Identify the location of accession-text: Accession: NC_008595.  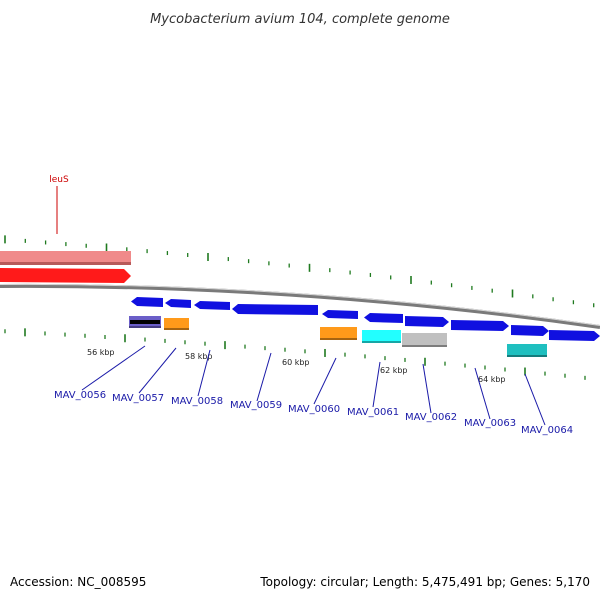
(78, 582).